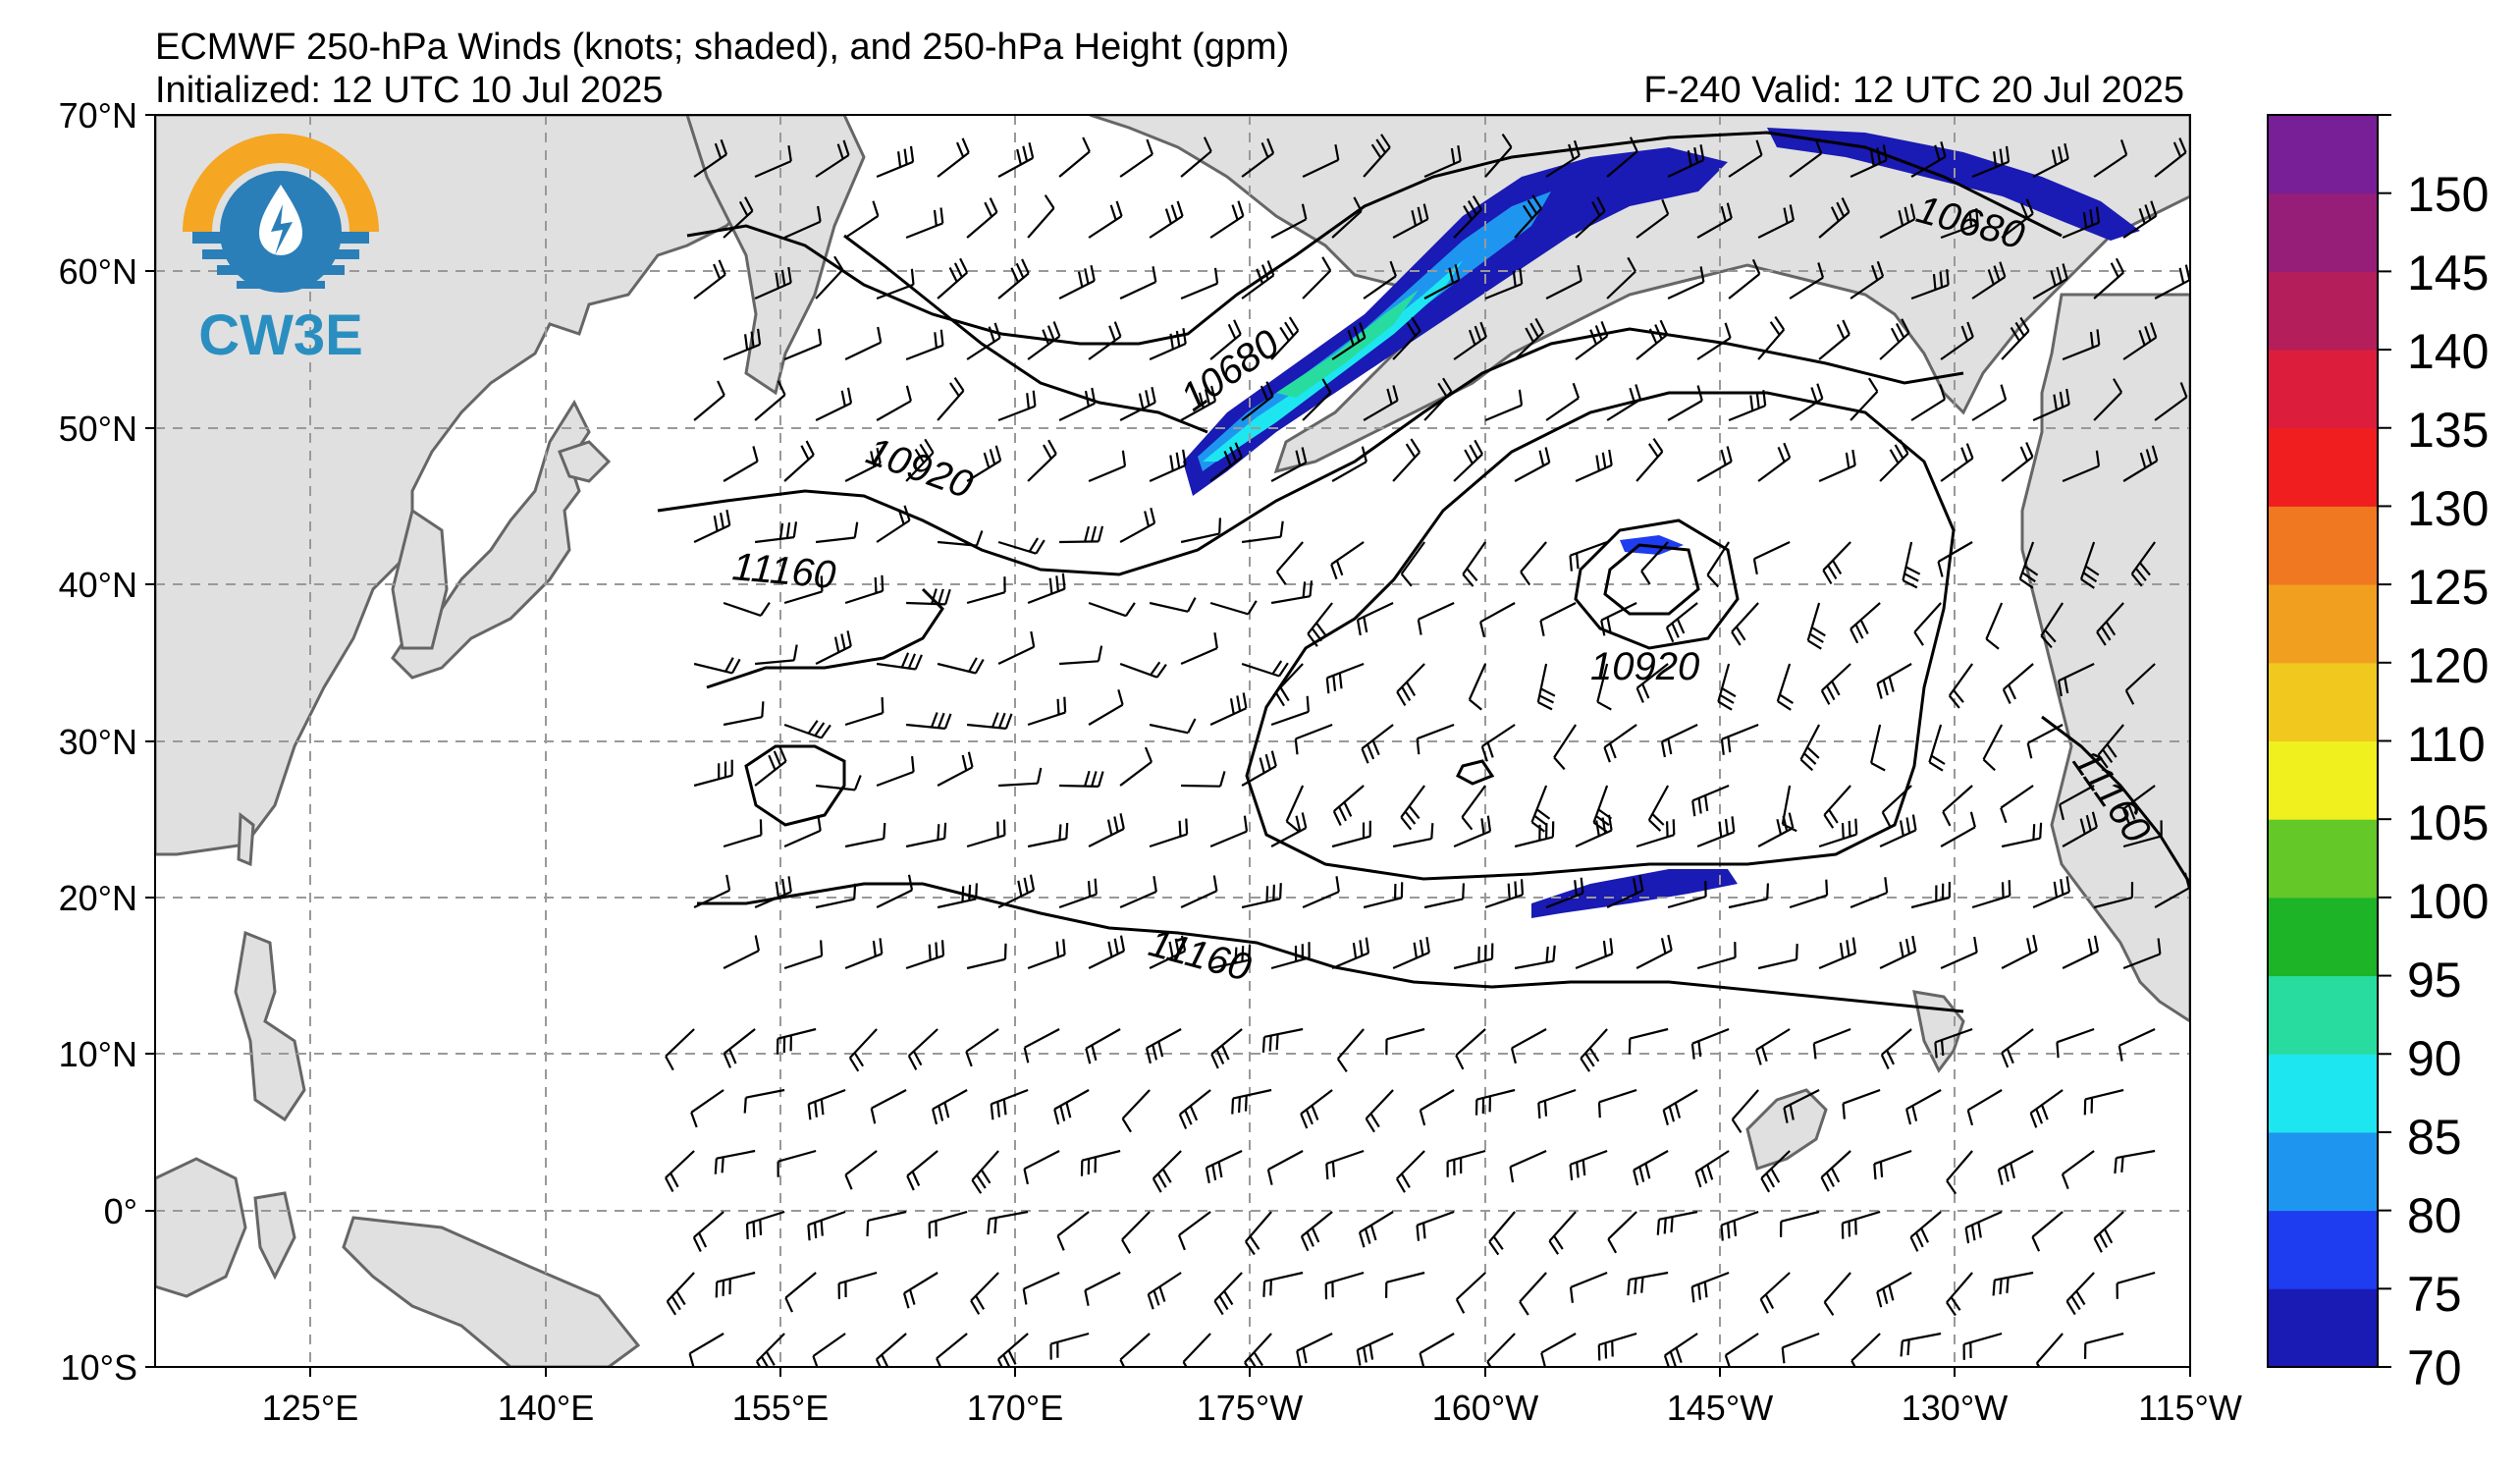 The height and width of the screenshot is (1473, 2520). What do you see at coordinates (2448, 430) in the screenshot?
I see `colorbar-tick: 135` at bounding box center [2448, 430].